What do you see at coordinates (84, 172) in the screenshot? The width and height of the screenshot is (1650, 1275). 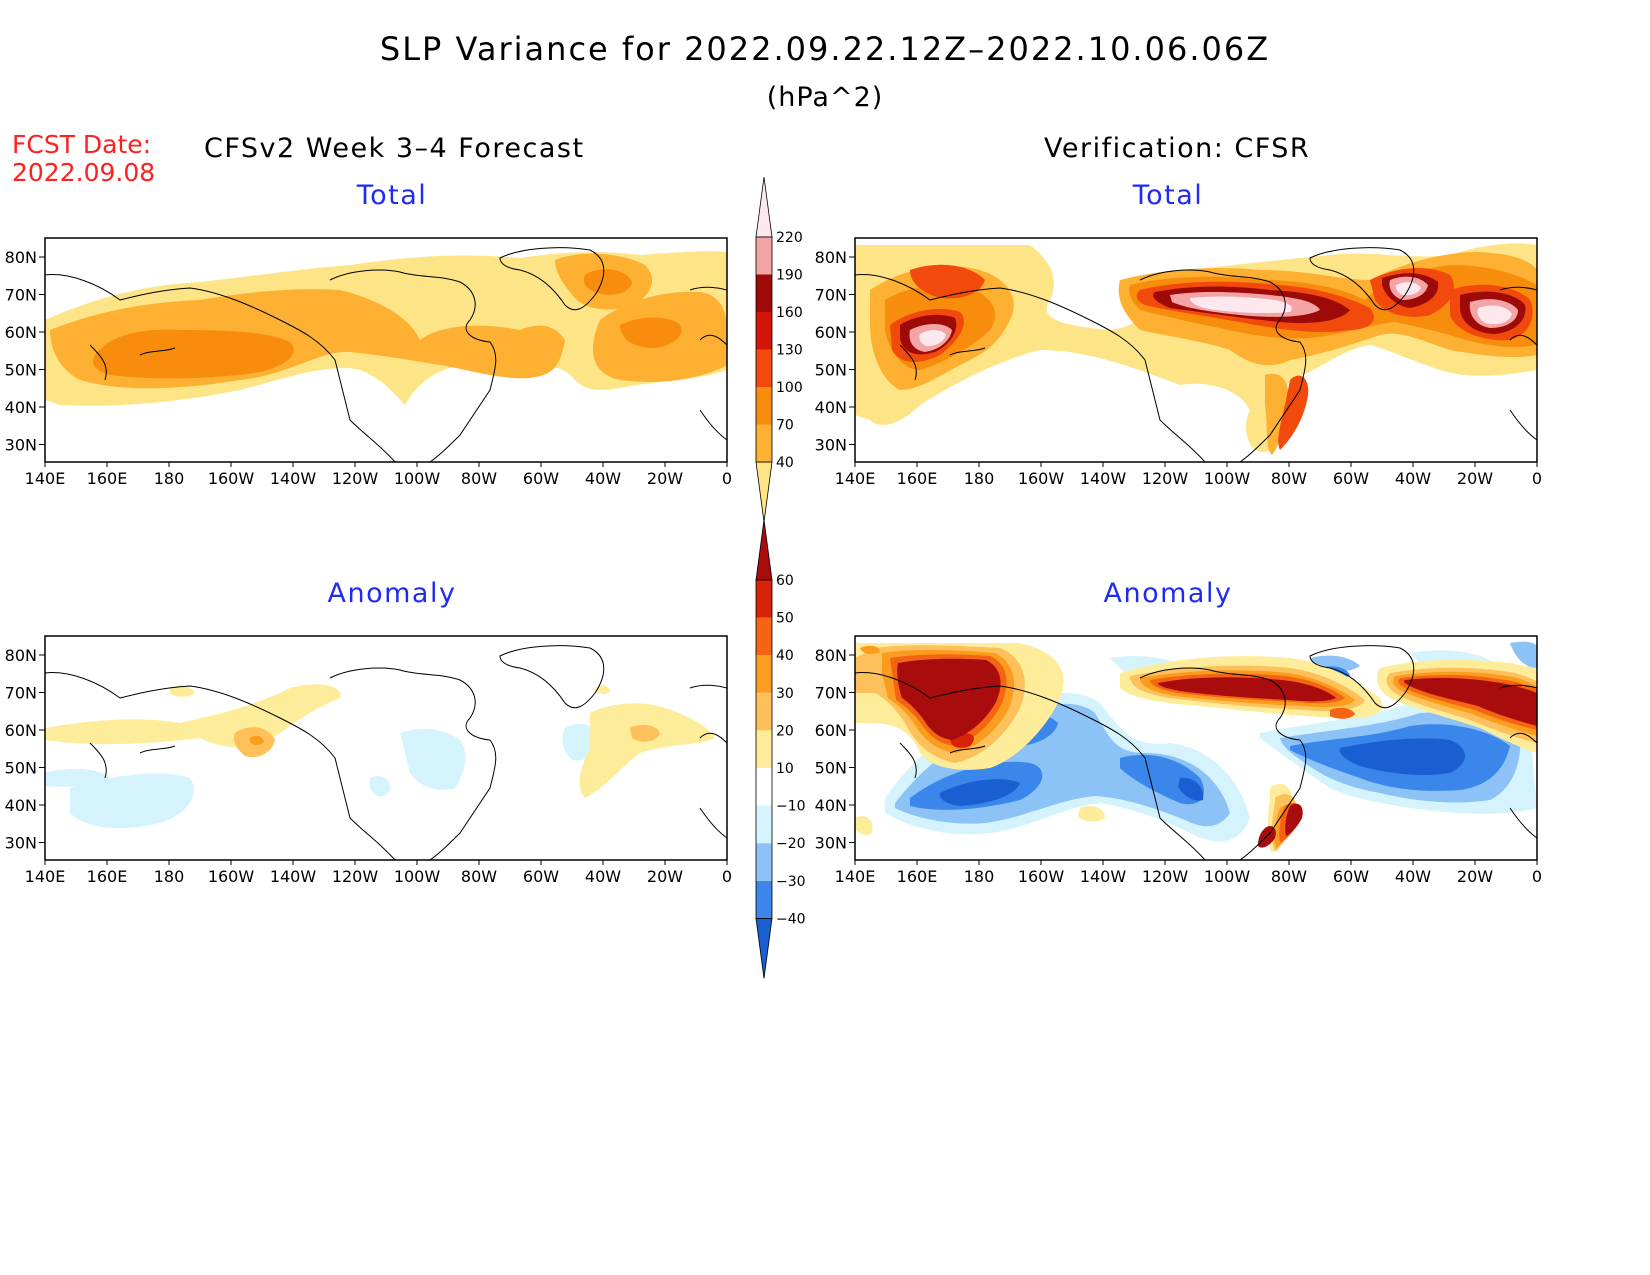 I see `fcst-date-value: 2022.09.08` at bounding box center [84, 172].